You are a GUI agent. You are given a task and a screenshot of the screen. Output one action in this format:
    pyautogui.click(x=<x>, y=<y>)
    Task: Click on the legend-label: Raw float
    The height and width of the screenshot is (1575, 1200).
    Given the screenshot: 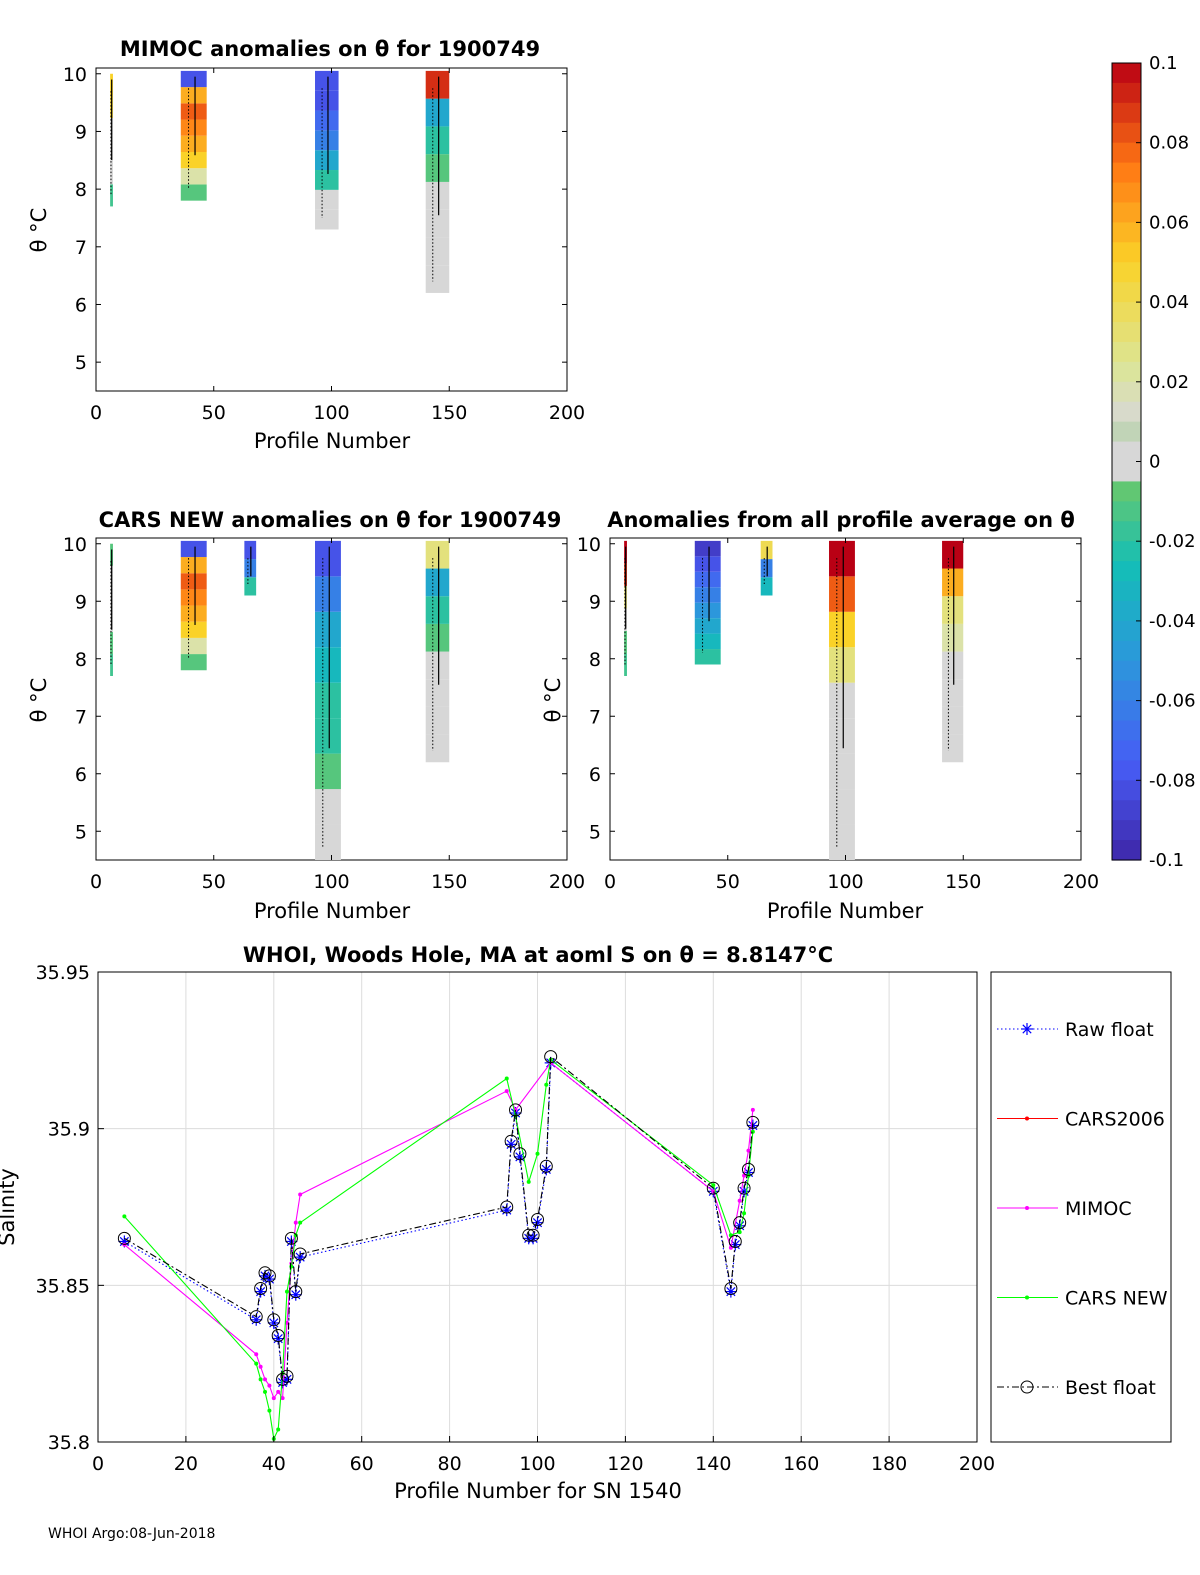 What is the action you would take?
    pyautogui.click(x=1109, y=1030)
    